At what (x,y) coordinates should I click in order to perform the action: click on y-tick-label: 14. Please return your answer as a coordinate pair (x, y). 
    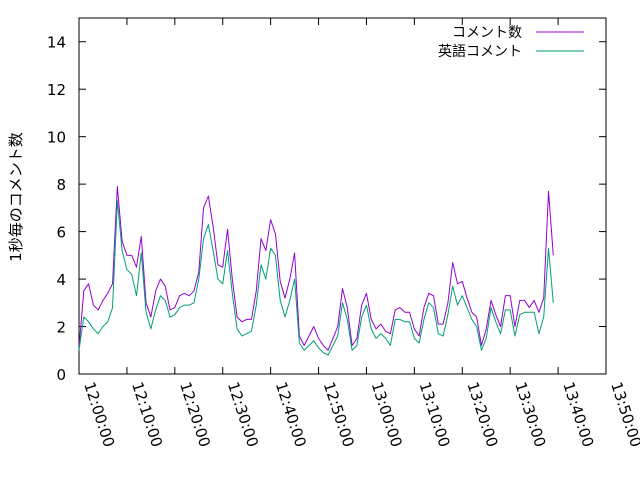
    Looking at the image, I should click on (56, 43).